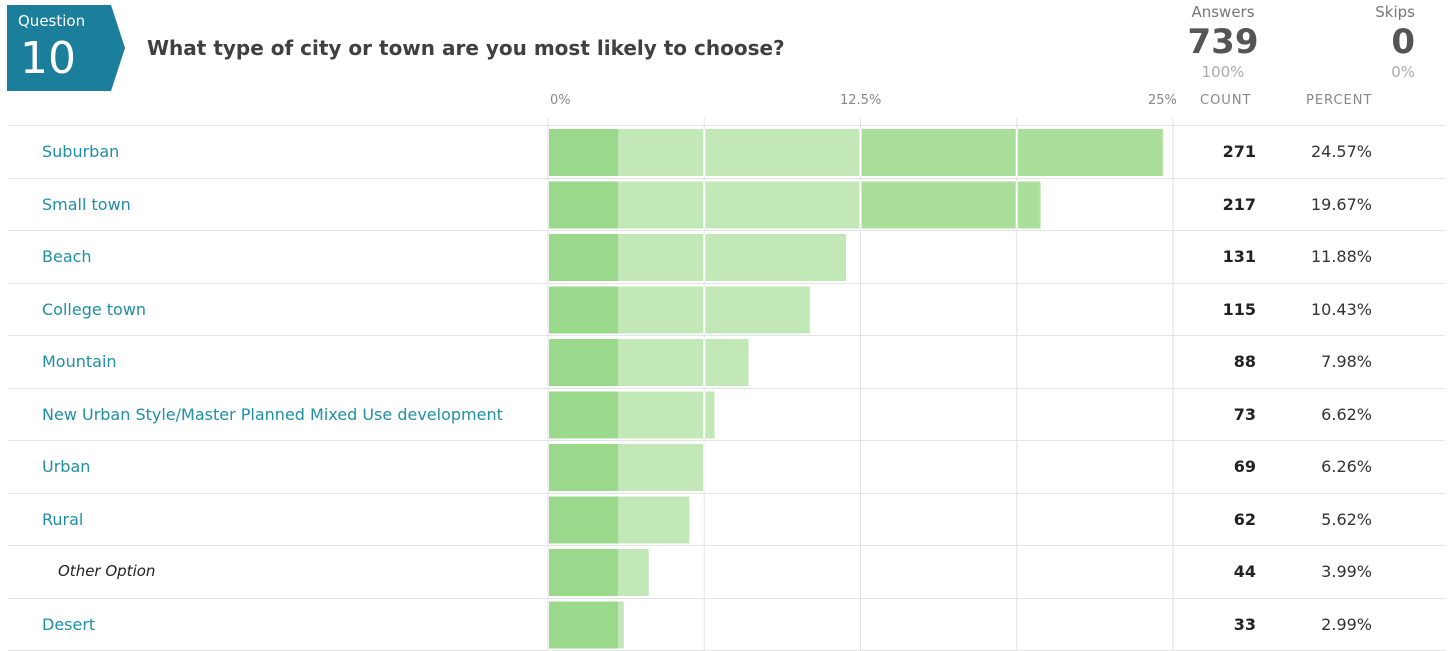 Image resolution: width=1452 pixels, height=651 pixels. I want to click on row-label: College town, so click(94, 309).